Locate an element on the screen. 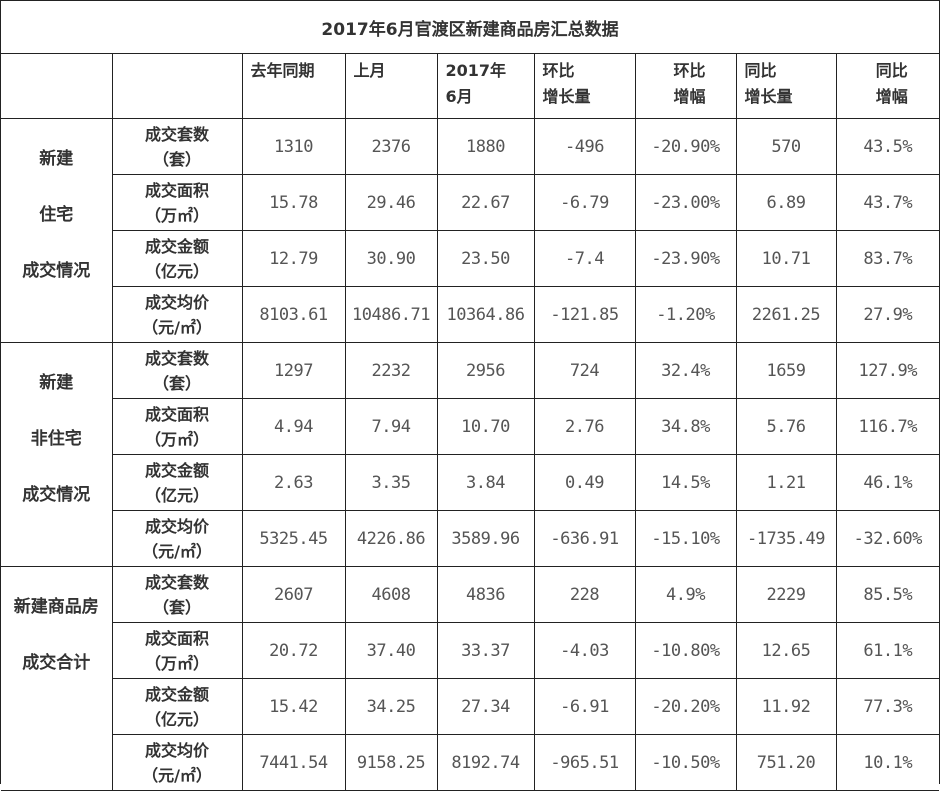  value-cell-yoy-rate: 43.7% is located at coordinates (887, 202).